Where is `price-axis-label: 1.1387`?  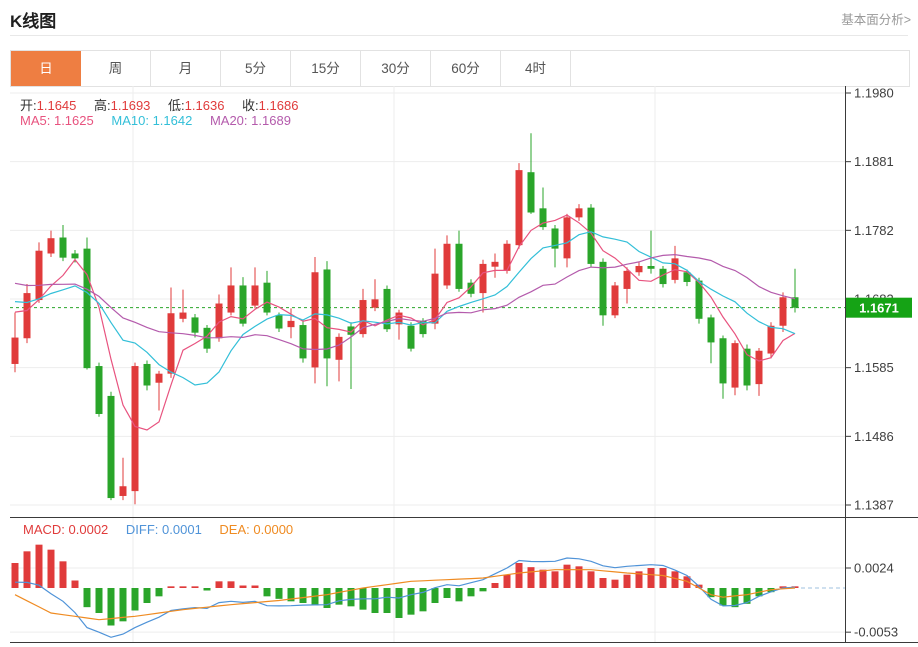 price-axis-label: 1.1387 is located at coordinates (874, 505).